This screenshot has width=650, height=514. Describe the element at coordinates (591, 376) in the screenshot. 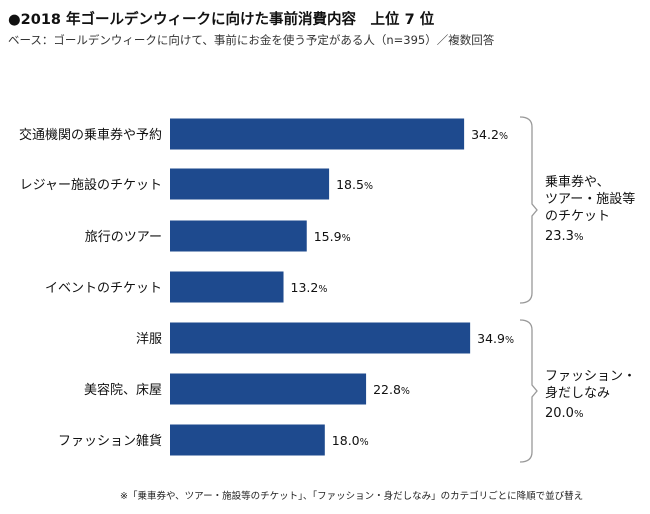

I see `group-fashion-line-1: ファッション・` at that location.